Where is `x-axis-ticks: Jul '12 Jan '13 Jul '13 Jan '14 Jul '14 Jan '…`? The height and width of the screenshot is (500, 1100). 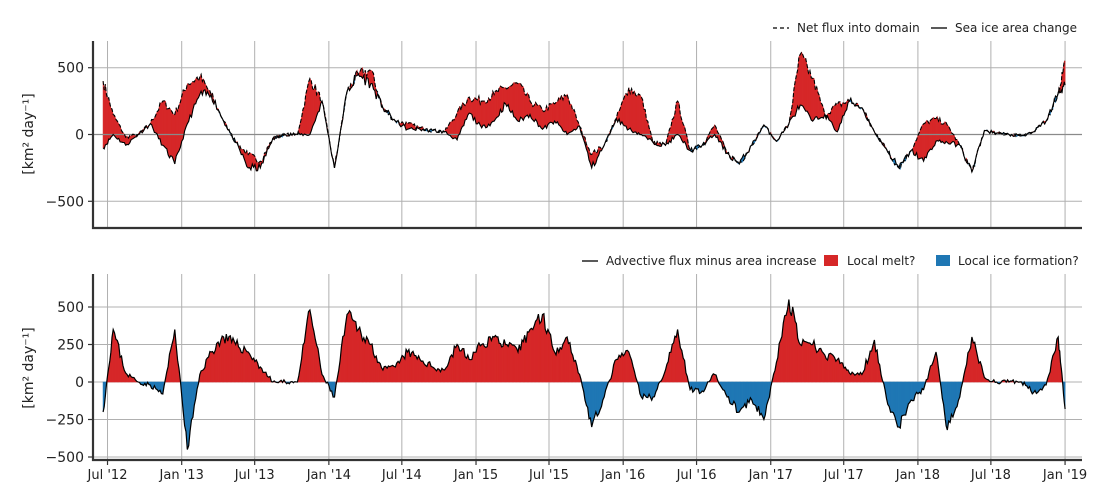 x-axis-ticks: Jul '12 Jan '13 Jul '13 Jan '14 Jul '14 Jan '… is located at coordinates (587, 471).